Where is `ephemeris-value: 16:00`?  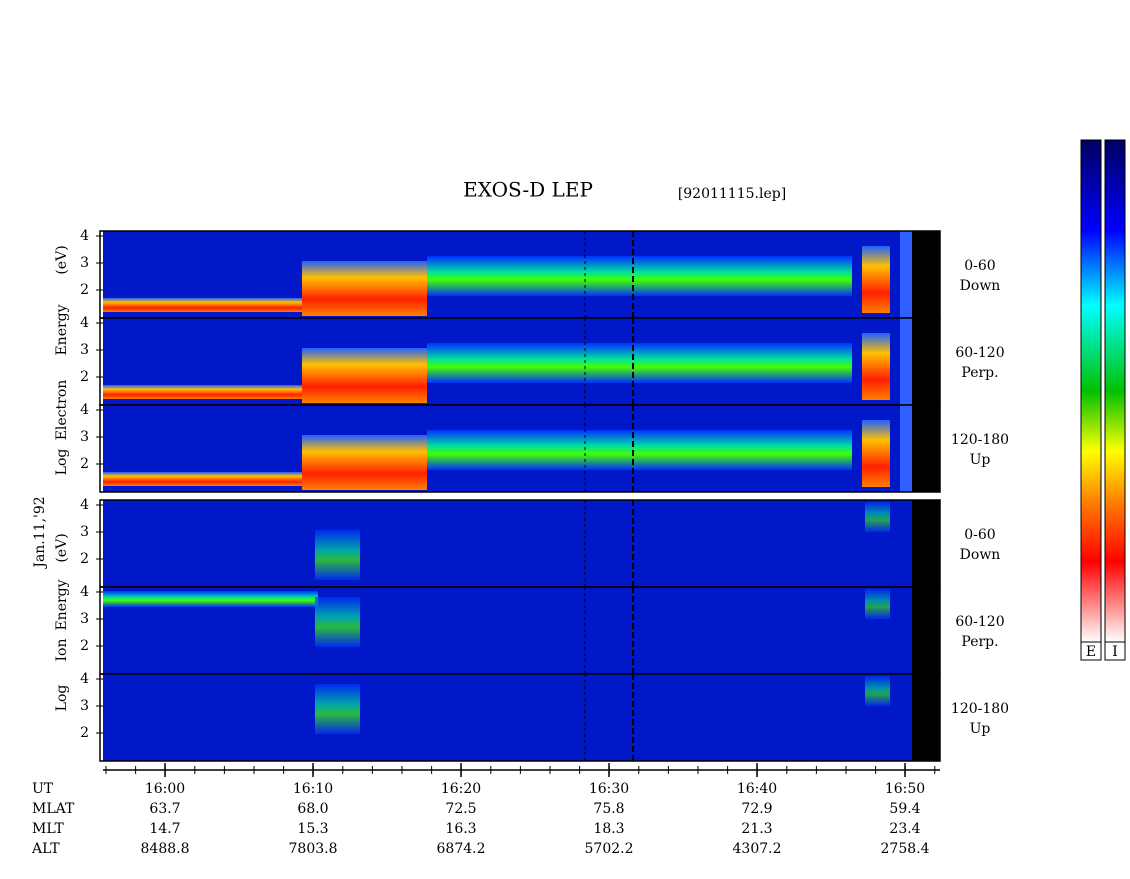
ephemeris-value: 16:00 is located at coordinates (165, 789).